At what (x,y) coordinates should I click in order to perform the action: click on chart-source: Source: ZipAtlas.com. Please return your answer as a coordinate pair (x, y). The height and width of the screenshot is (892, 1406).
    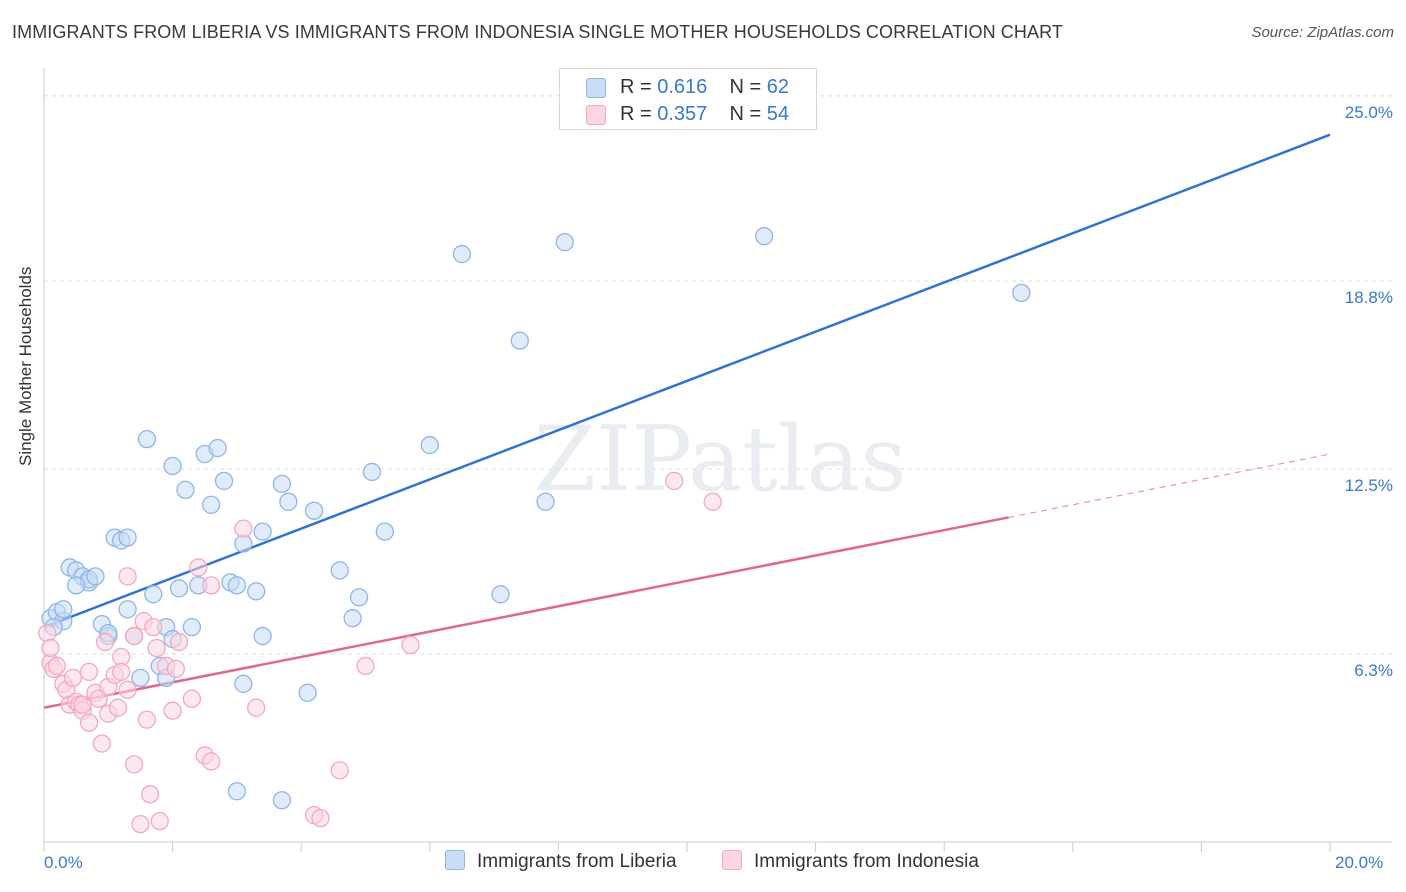
    Looking at the image, I should click on (1322, 32).